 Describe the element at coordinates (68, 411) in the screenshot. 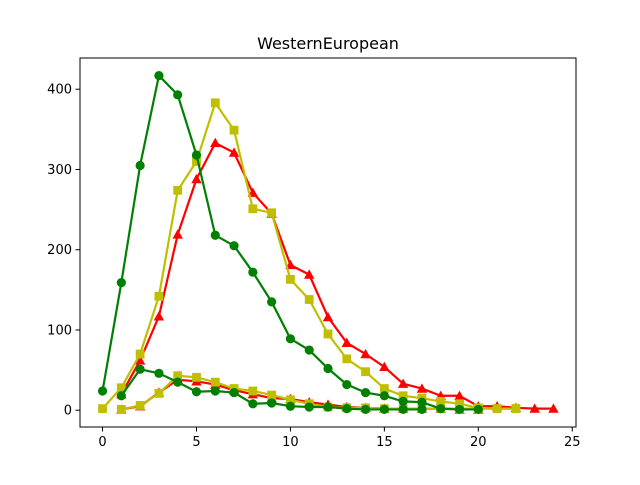

I see `y-tick-label-0: 0` at that location.